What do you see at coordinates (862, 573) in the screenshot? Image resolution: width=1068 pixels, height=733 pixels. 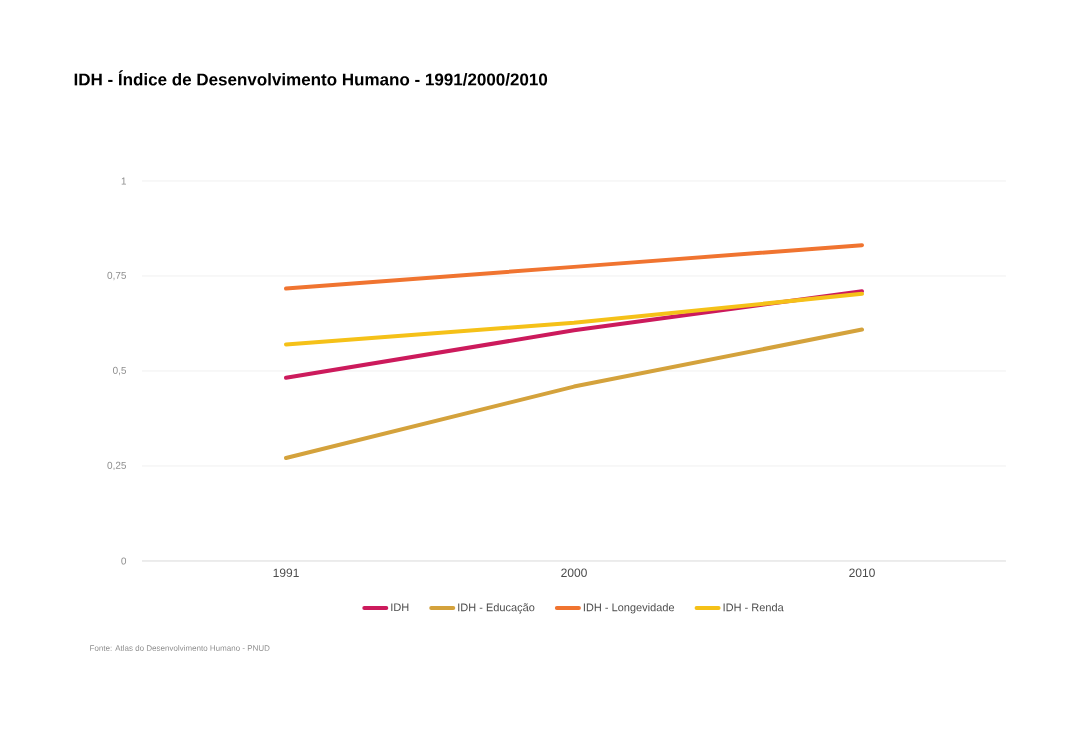 I see `x-tick-label: 2010` at bounding box center [862, 573].